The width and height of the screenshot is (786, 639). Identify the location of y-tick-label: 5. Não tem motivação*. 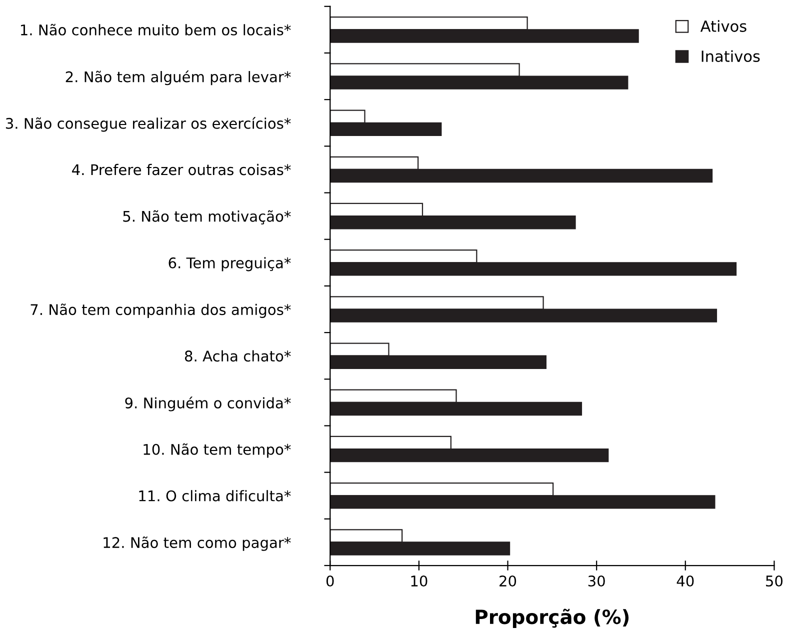
(207, 217).